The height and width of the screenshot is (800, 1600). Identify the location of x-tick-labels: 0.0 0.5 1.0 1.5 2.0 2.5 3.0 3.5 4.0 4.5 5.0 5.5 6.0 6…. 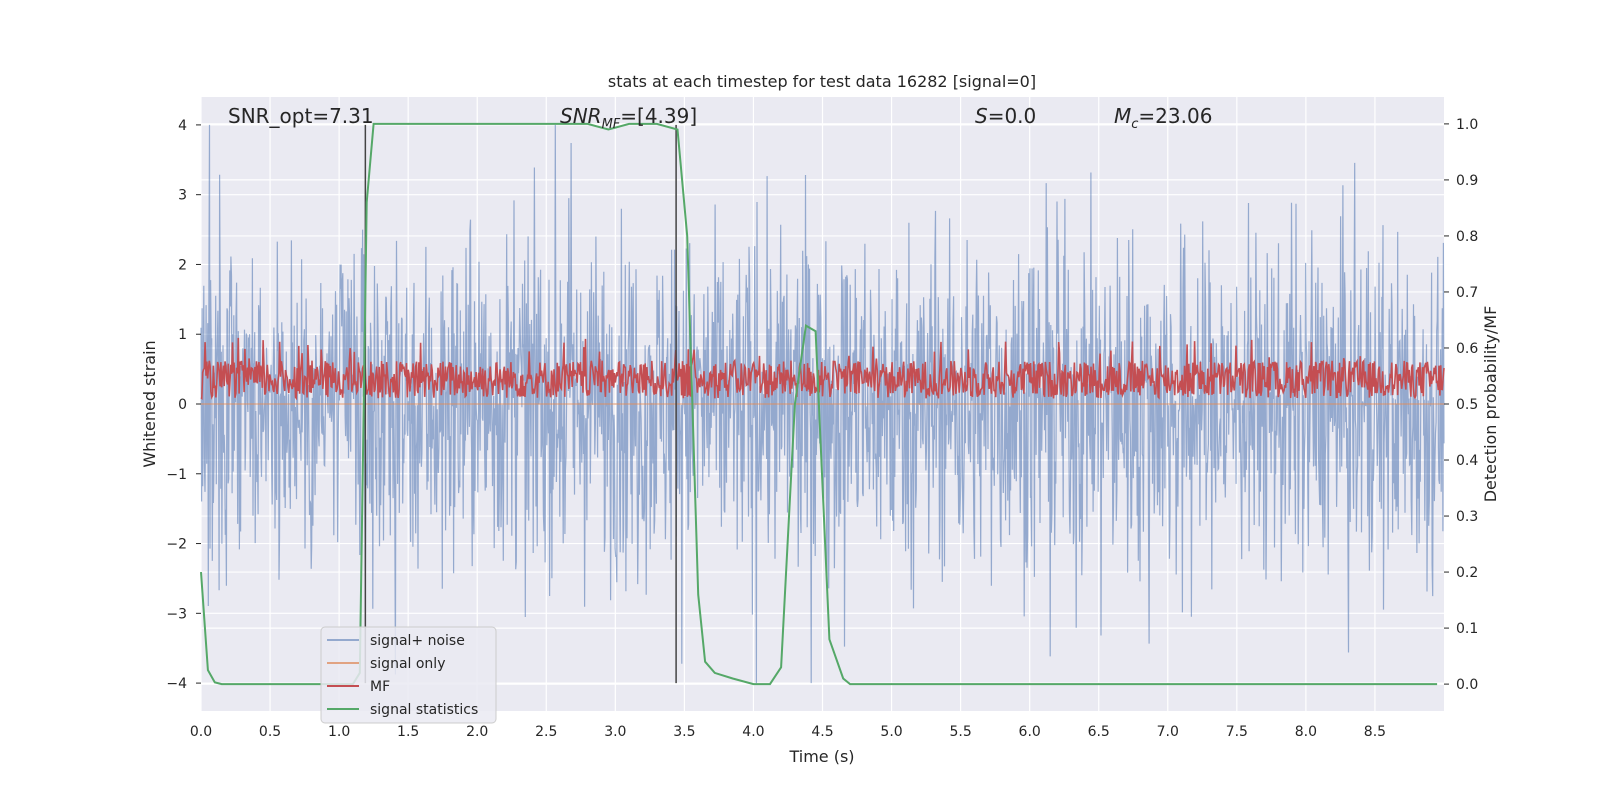
(788, 732).